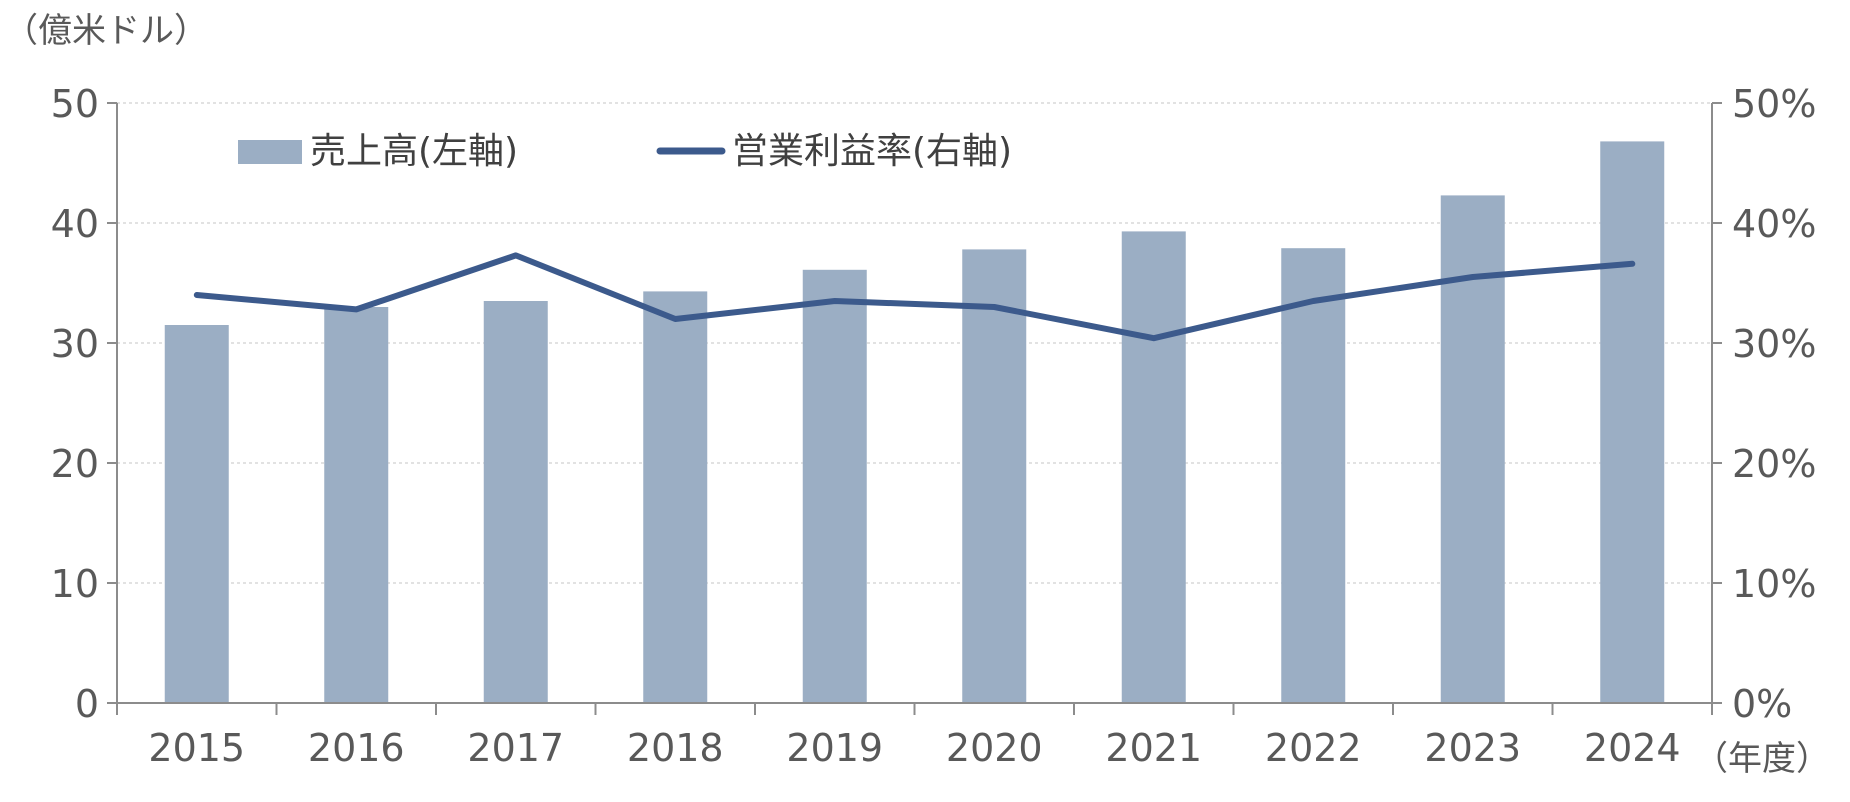 This screenshot has width=1850, height=802. I want to click on y-tick-label: 0, so click(87, 704).